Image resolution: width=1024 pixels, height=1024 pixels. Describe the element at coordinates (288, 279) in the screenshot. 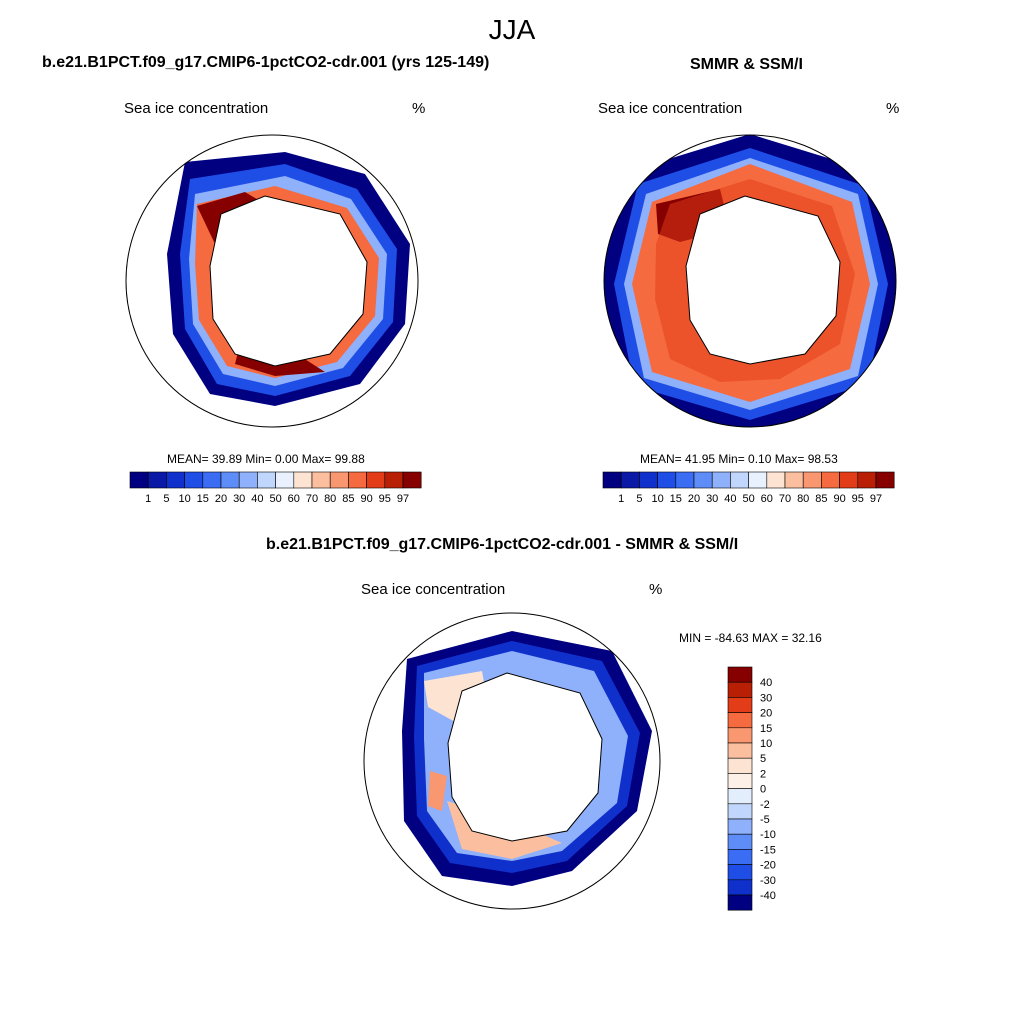

I see `panel1-ice-field` at that location.